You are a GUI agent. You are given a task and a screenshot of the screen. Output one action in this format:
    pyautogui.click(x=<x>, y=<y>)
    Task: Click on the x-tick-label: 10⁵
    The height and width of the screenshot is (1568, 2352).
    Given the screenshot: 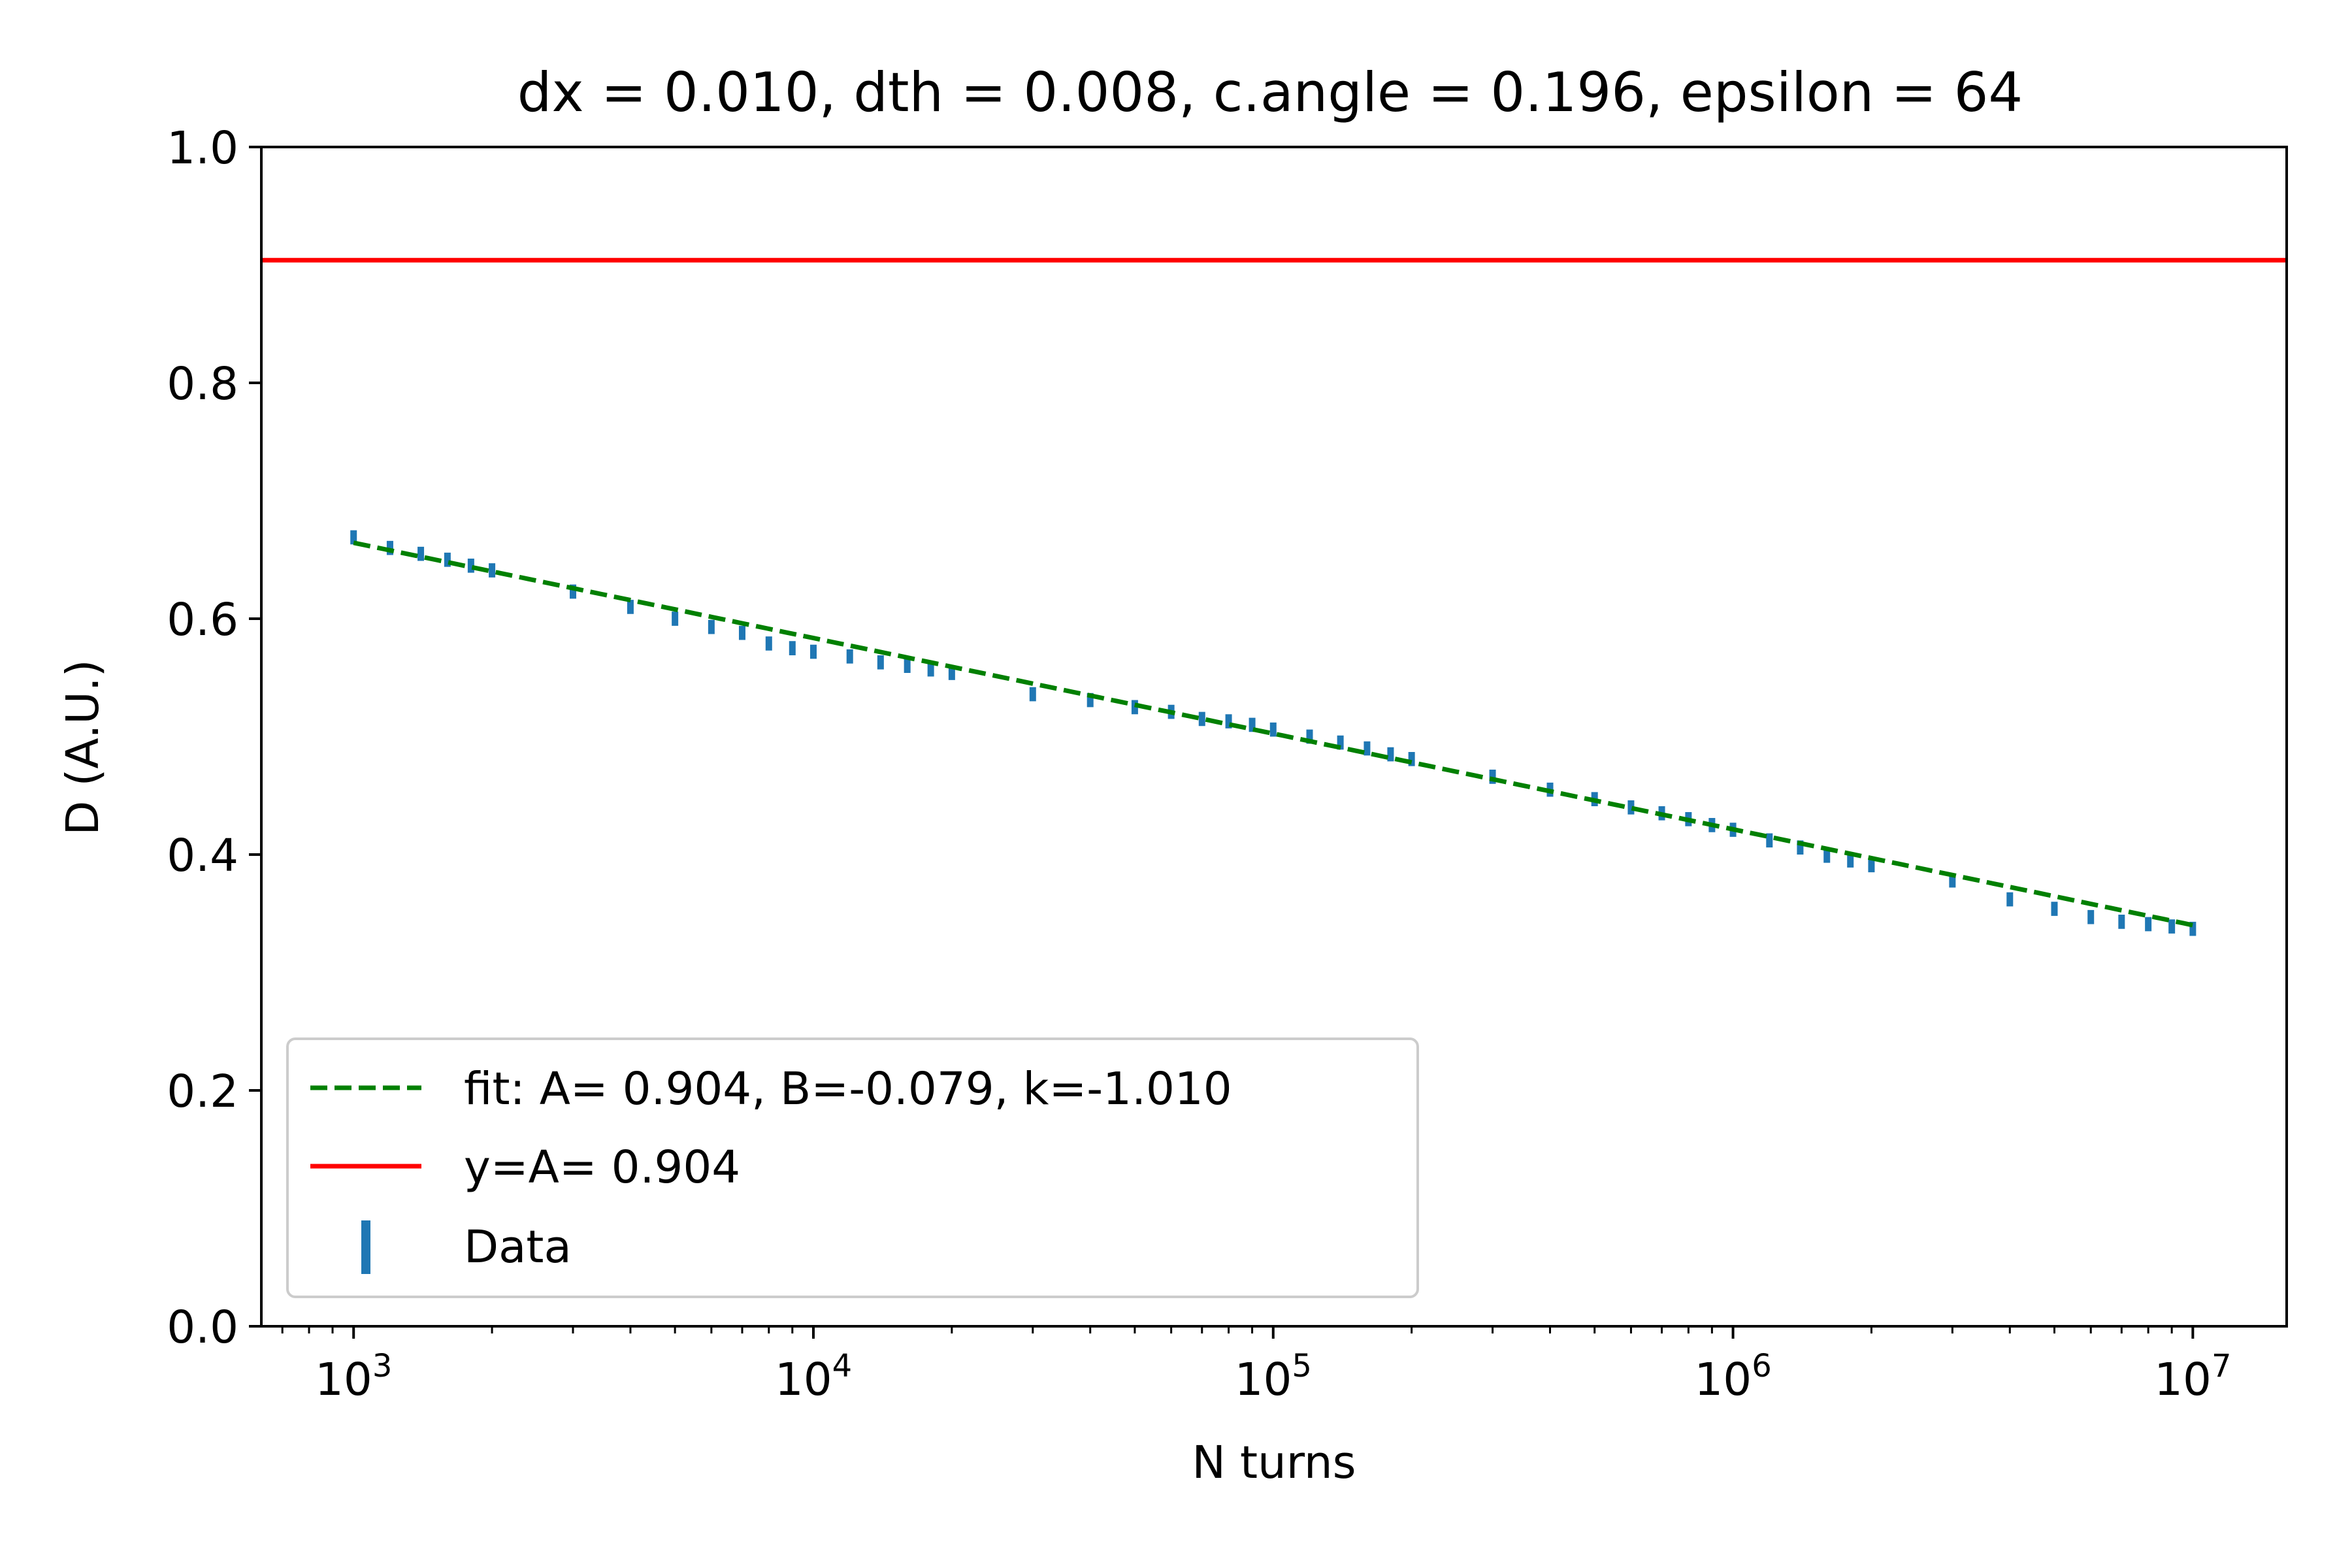 What is the action you would take?
    pyautogui.click(x=1273, y=1377)
    